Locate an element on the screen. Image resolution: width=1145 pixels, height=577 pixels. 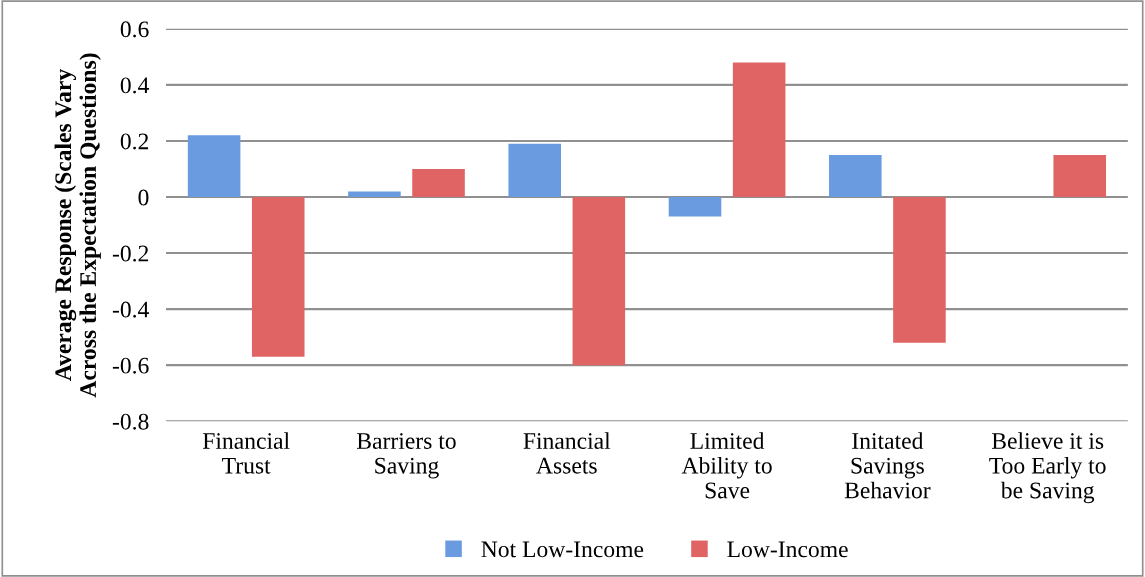
y-tick-label: -0.6 is located at coordinates (130, 365).